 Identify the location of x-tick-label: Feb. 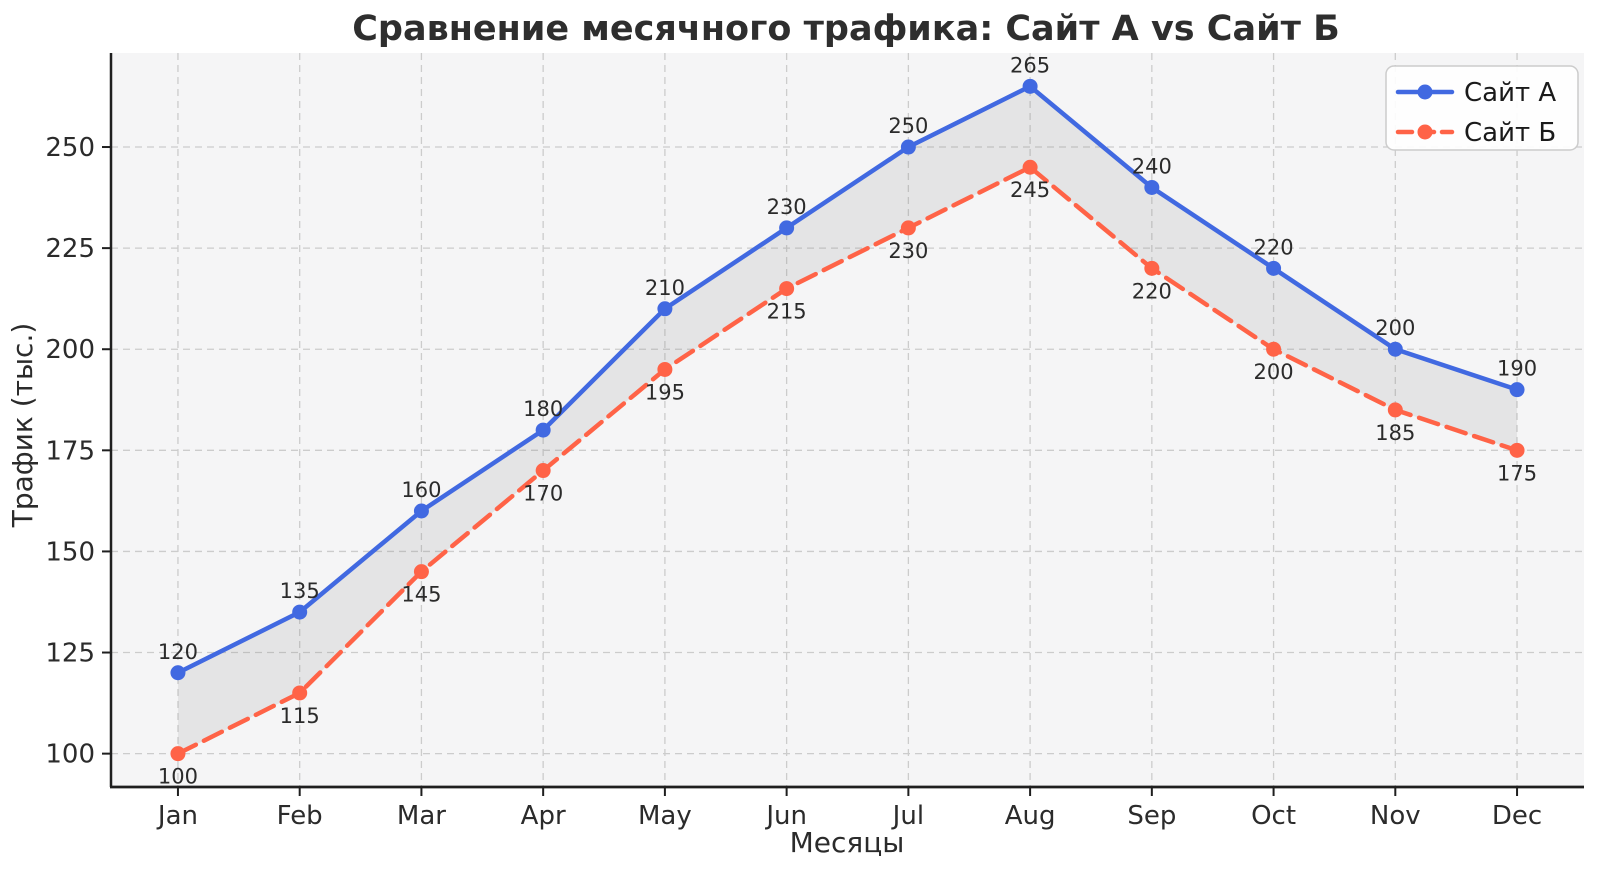
(300, 816).